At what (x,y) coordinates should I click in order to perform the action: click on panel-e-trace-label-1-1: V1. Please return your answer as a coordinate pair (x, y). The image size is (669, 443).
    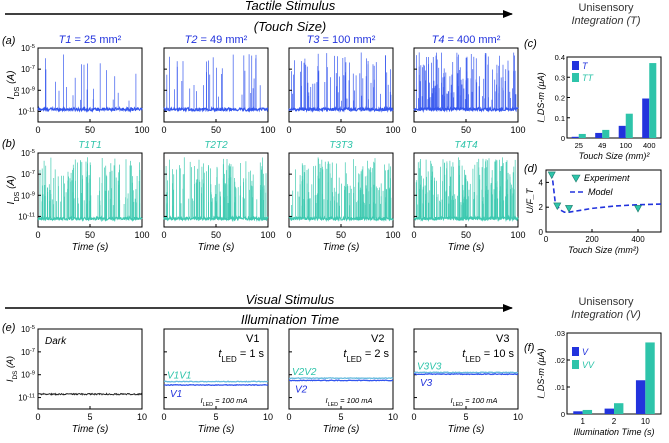
    Looking at the image, I should click on (176, 394).